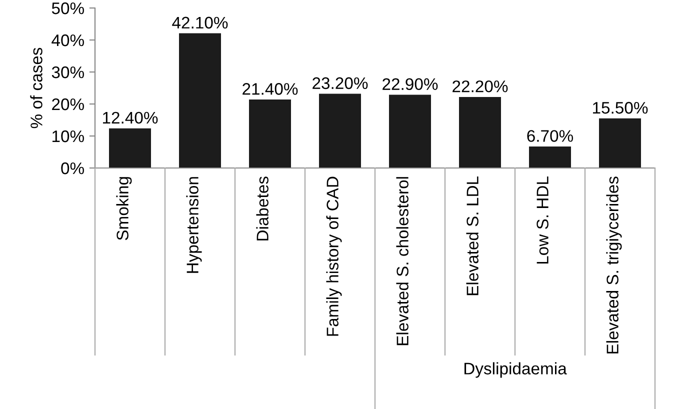 The width and height of the screenshot is (678, 409). Describe the element at coordinates (36, 88) in the screenshot. I see `y-axis-title: % of cases` at that location.